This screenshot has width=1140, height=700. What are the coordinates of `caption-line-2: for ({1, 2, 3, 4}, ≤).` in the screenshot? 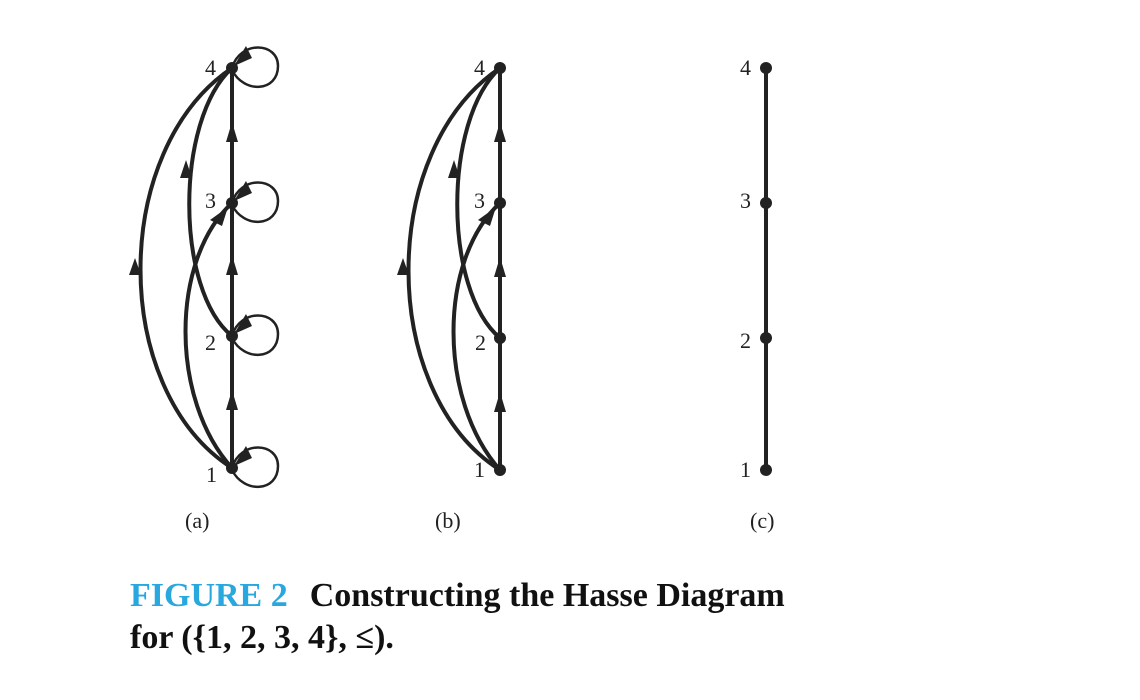 It's located at (262, 637).